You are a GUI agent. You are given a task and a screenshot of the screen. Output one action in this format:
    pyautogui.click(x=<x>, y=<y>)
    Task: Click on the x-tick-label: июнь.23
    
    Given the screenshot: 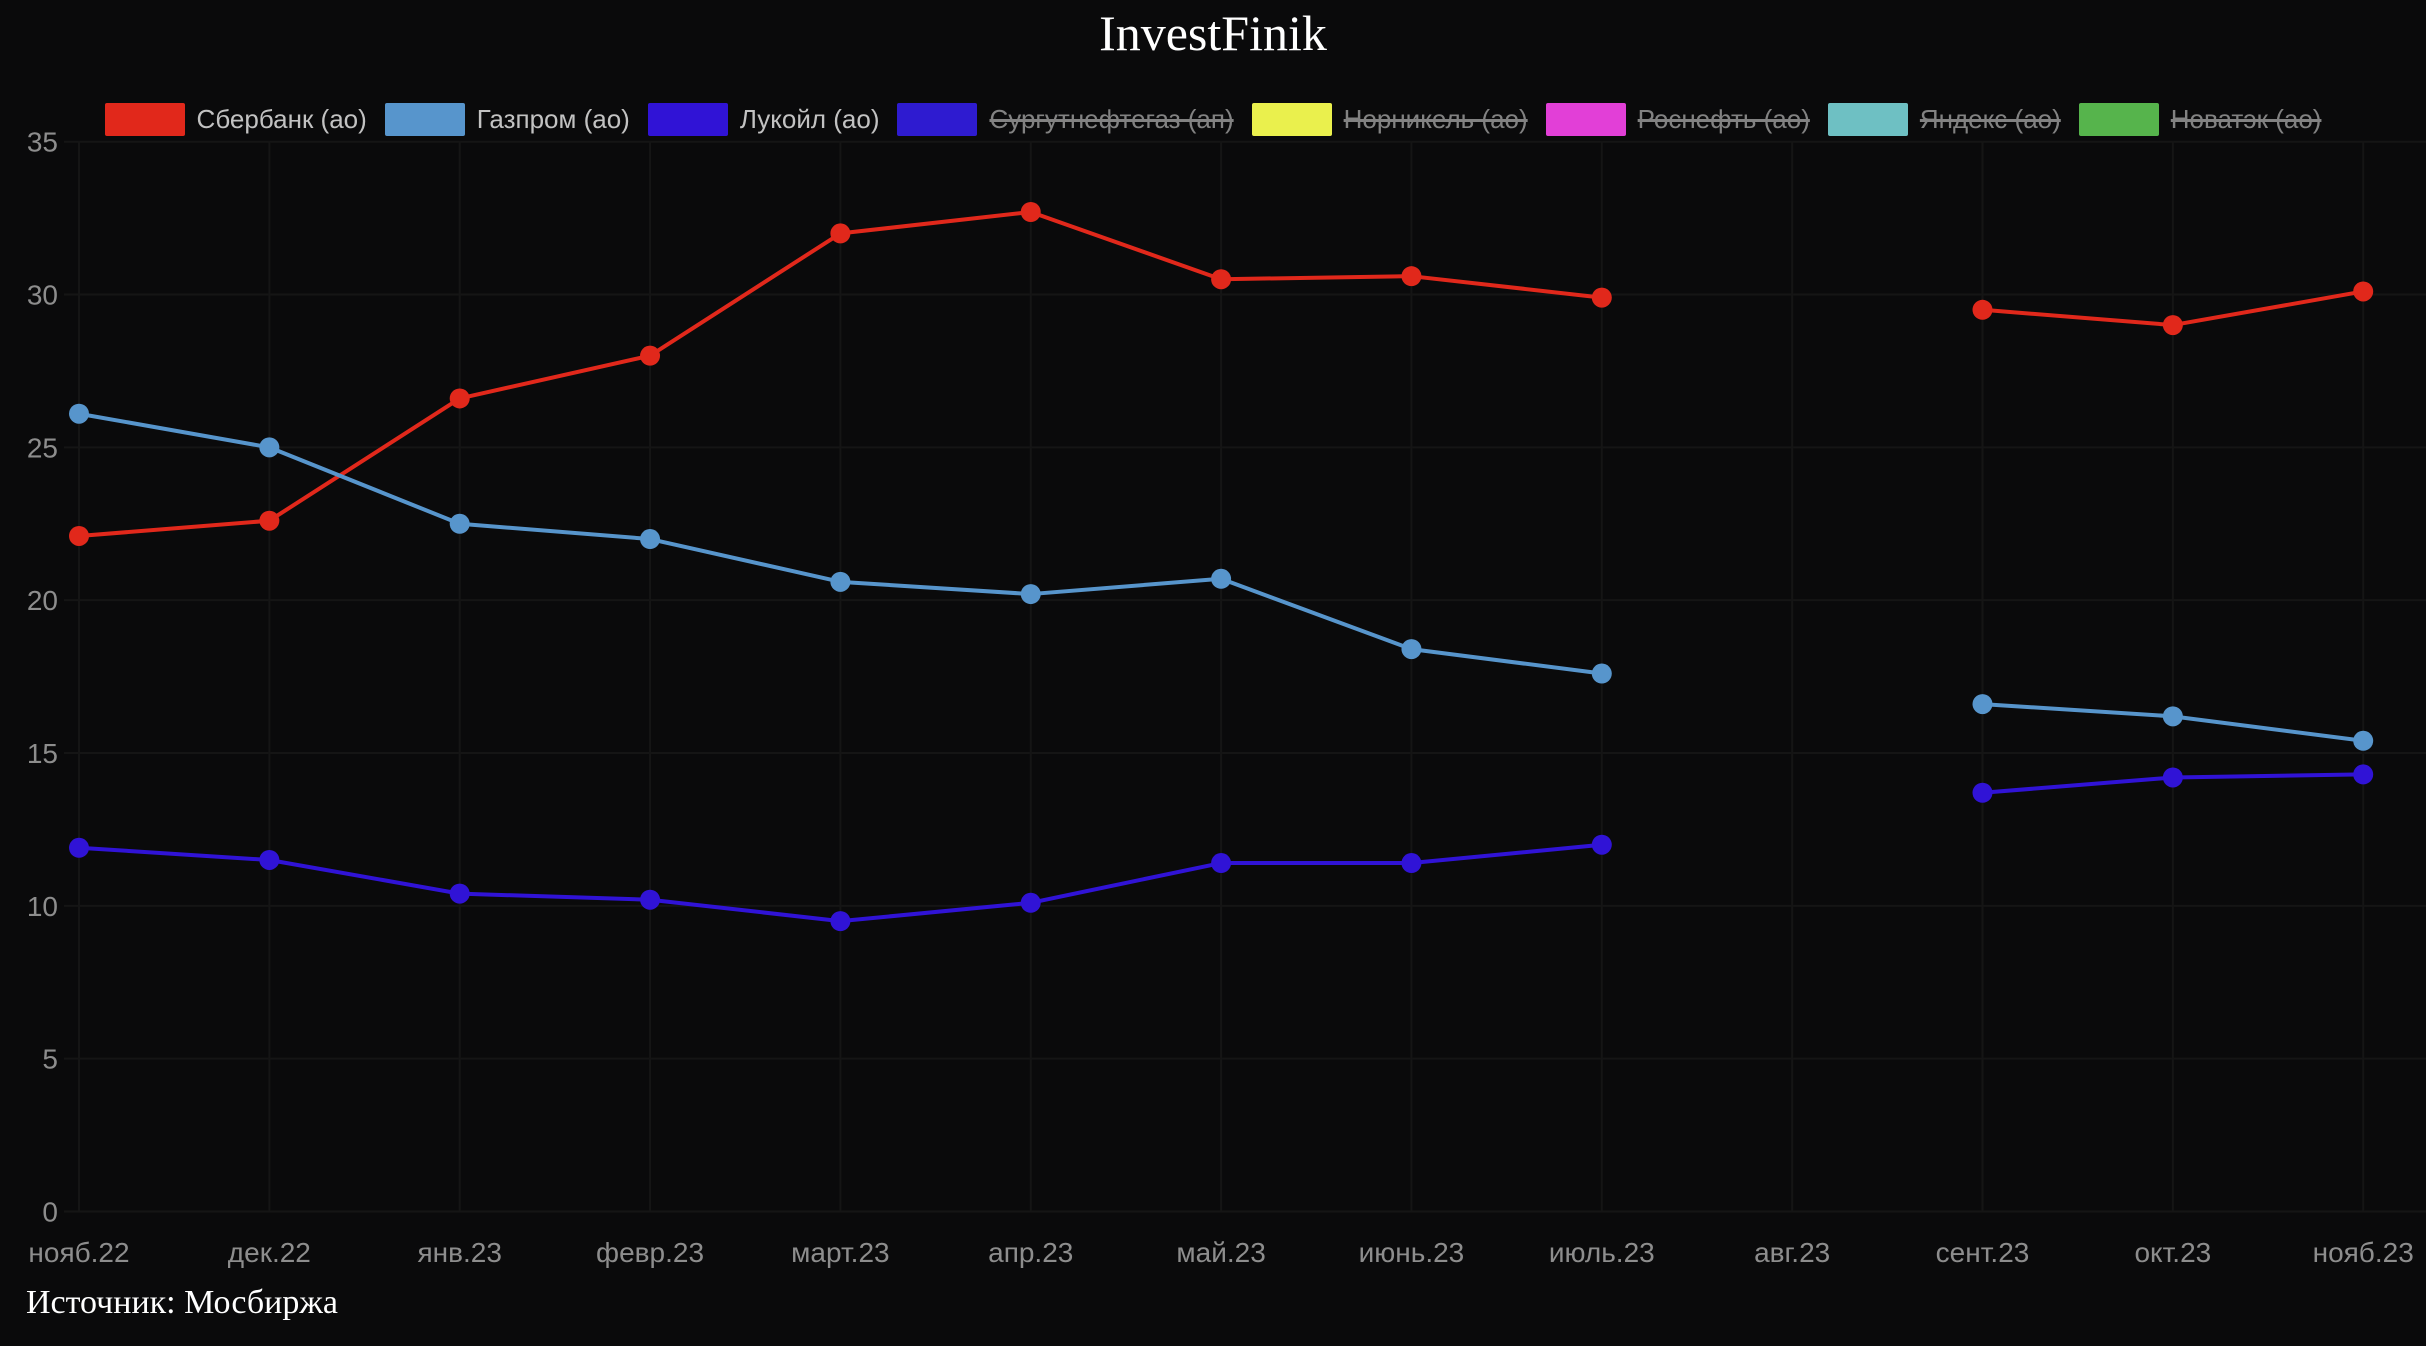 What is the action you would take?
    pyautogui.click(x=1412, y=1252)
    